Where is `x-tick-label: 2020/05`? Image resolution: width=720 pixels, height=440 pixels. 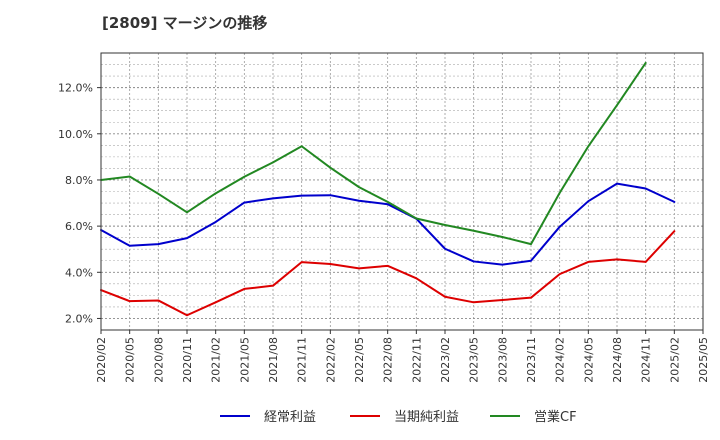 x-tick-label: 2020/05 is located at coordinates (130, 360).